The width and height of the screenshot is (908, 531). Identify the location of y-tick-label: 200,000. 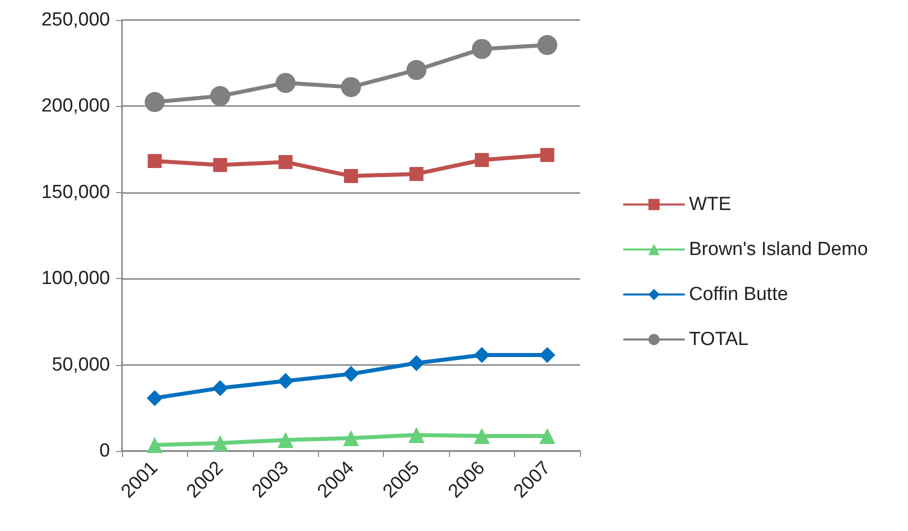
(75, 106).